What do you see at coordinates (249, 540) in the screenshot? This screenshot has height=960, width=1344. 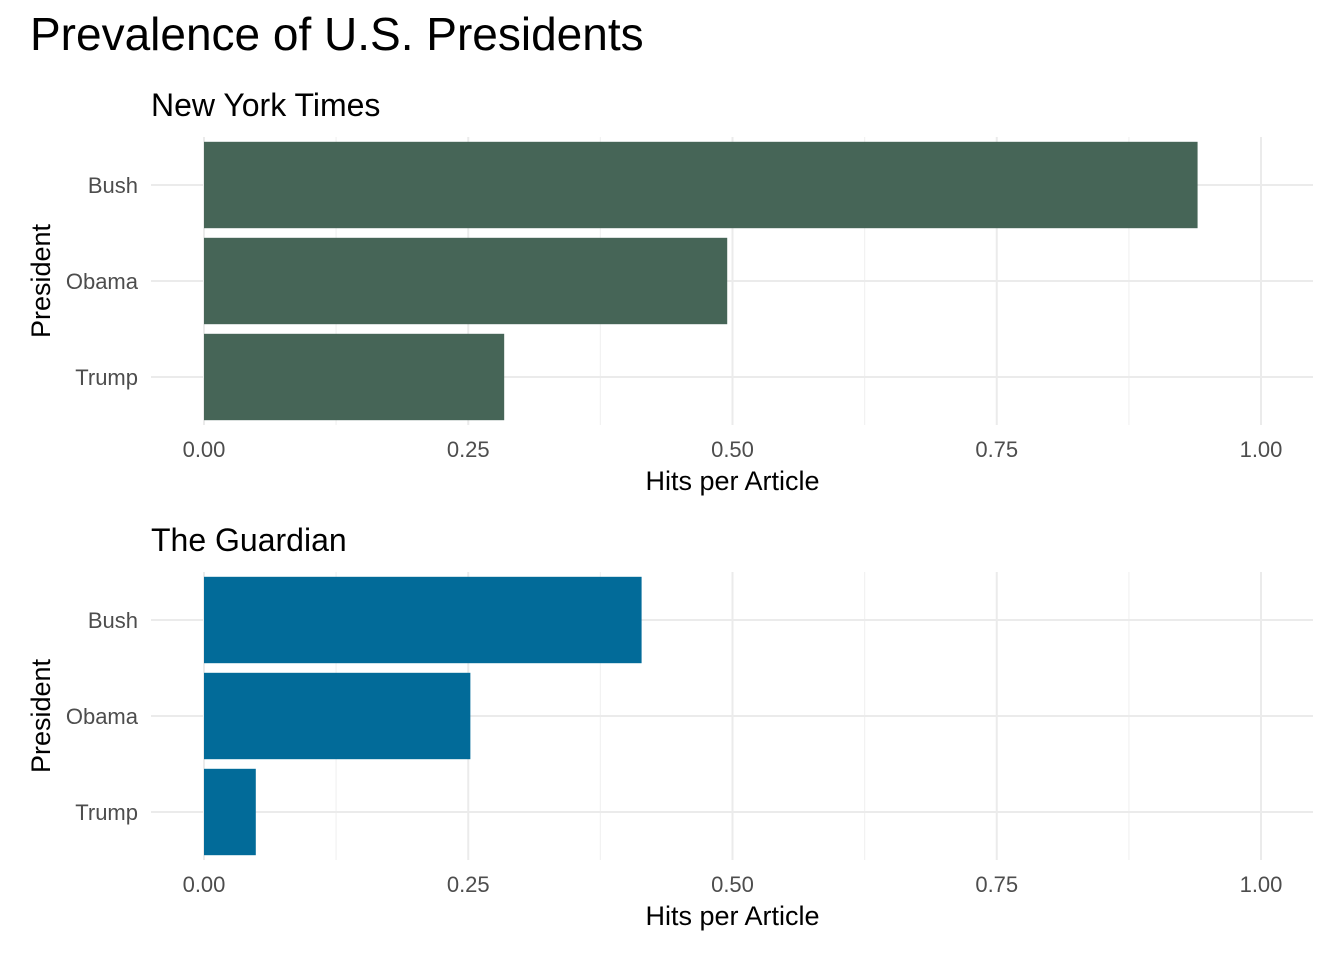 I see `panel-title: The Guardian` at bounding box center [249, 540].